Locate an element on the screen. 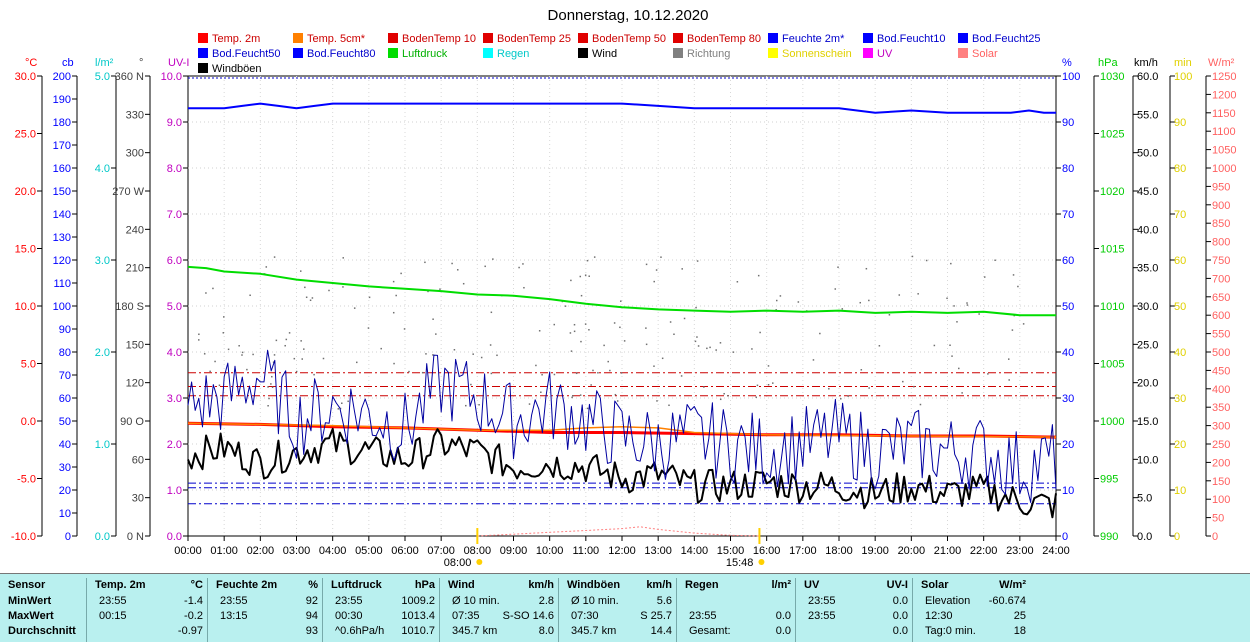 Image resolution: width=1250 pixels, height=642 pixels. summary-cell-value: 0.0 is located at coordinates (783, 616).